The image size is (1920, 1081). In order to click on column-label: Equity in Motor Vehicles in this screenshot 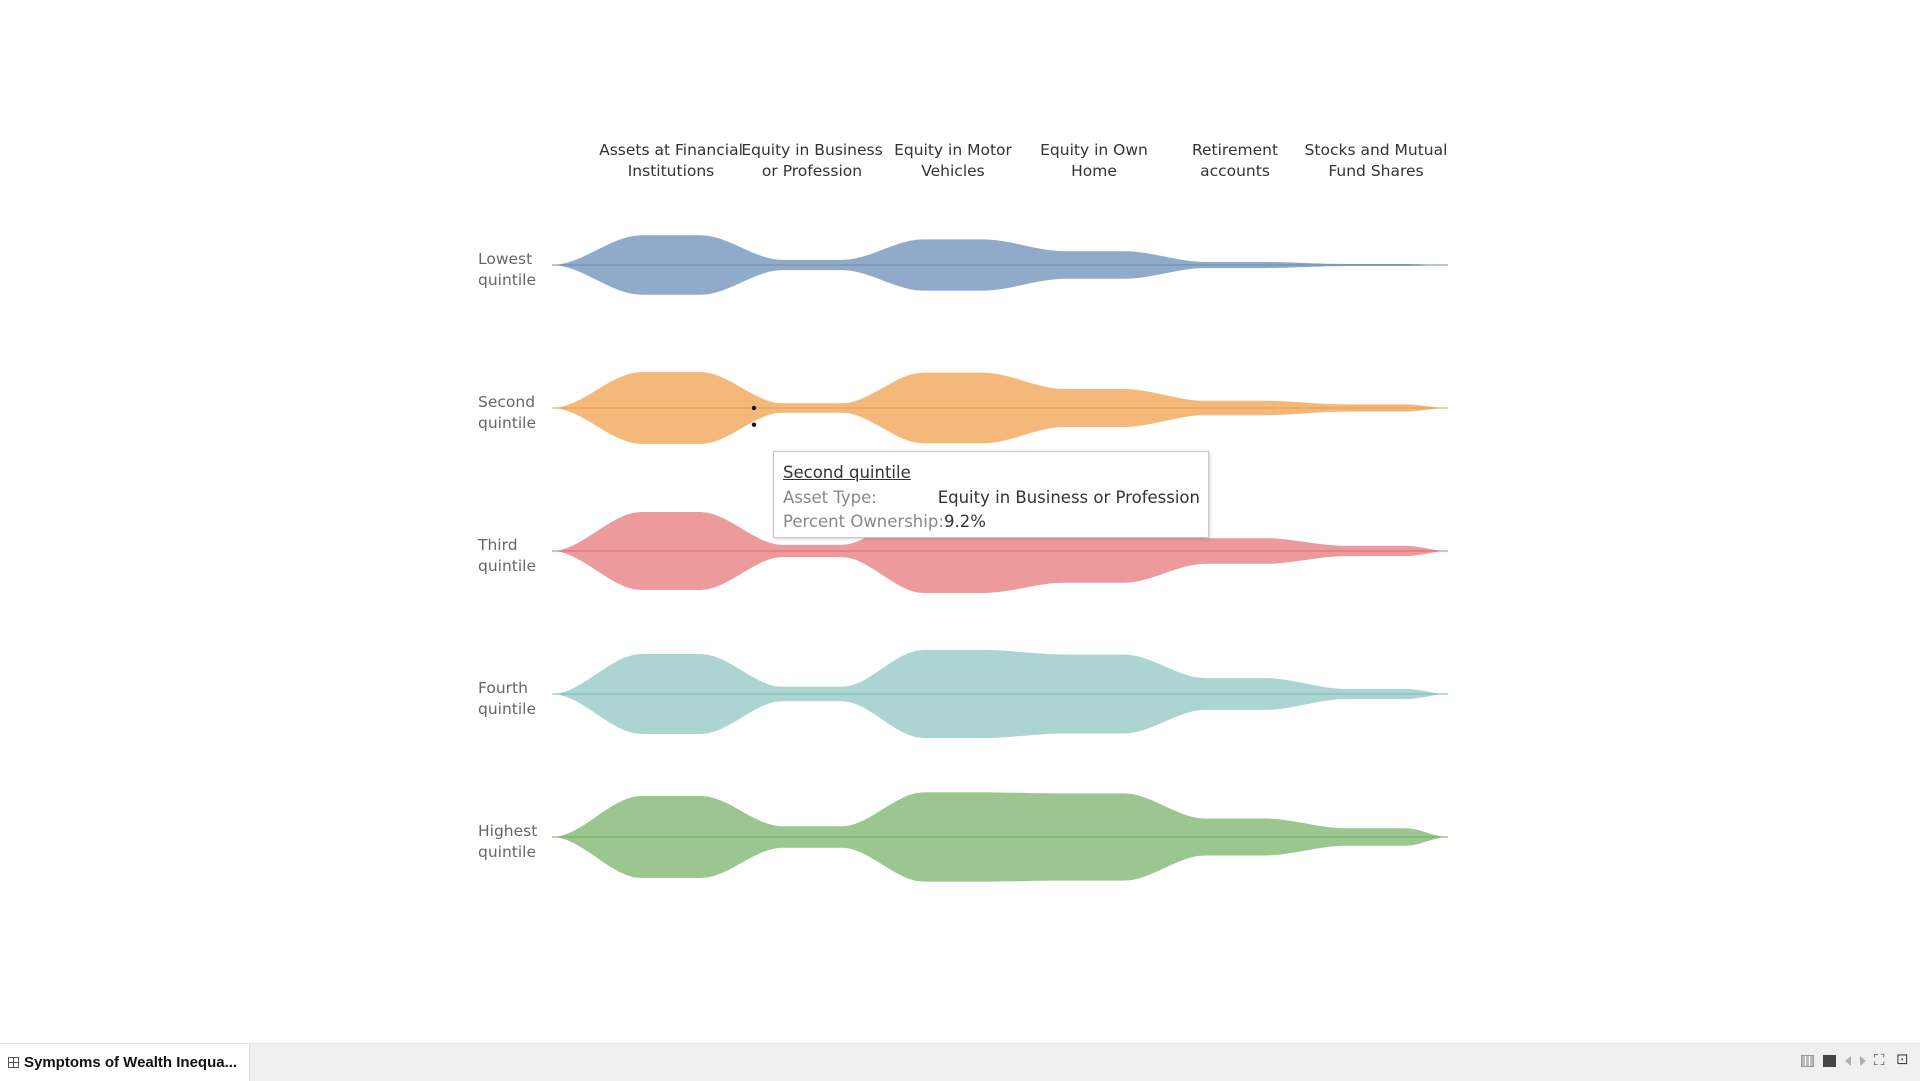, I will do `click(953, 160)`.